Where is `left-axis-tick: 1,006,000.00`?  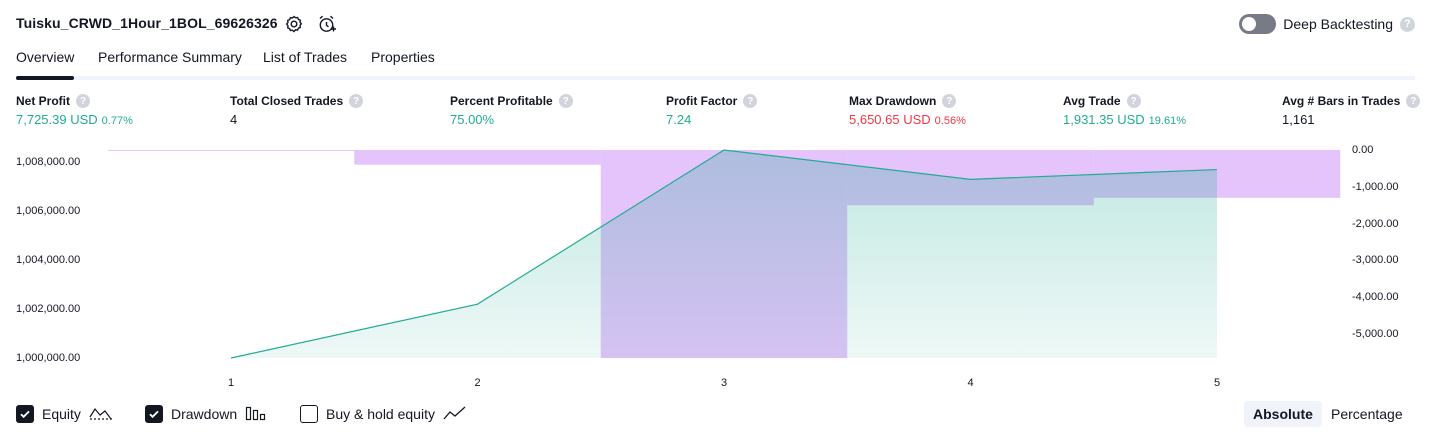
left-axis-tick: 1,006,000.00 is located at coordinates (48, 211).